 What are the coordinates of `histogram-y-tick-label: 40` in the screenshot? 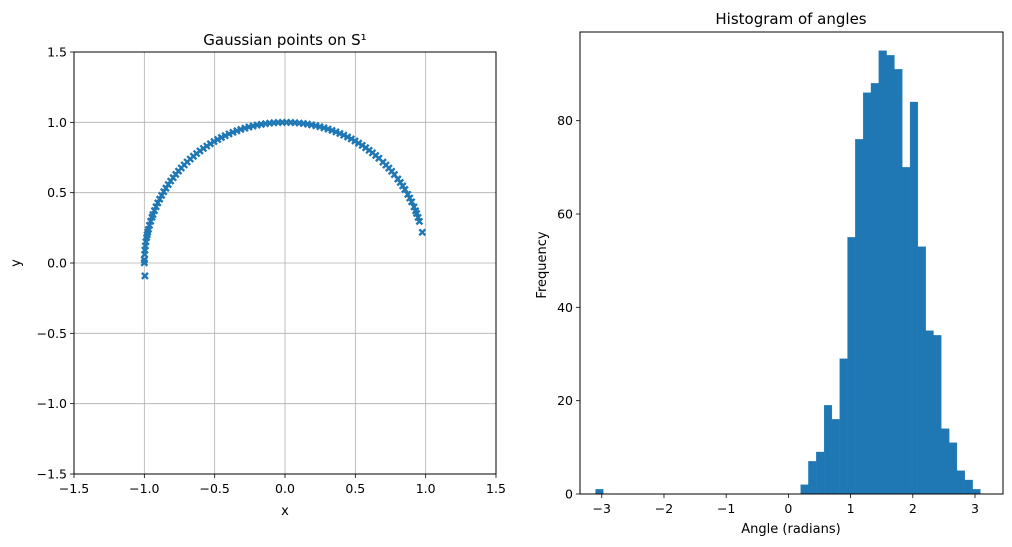 It's located at (565, 307).